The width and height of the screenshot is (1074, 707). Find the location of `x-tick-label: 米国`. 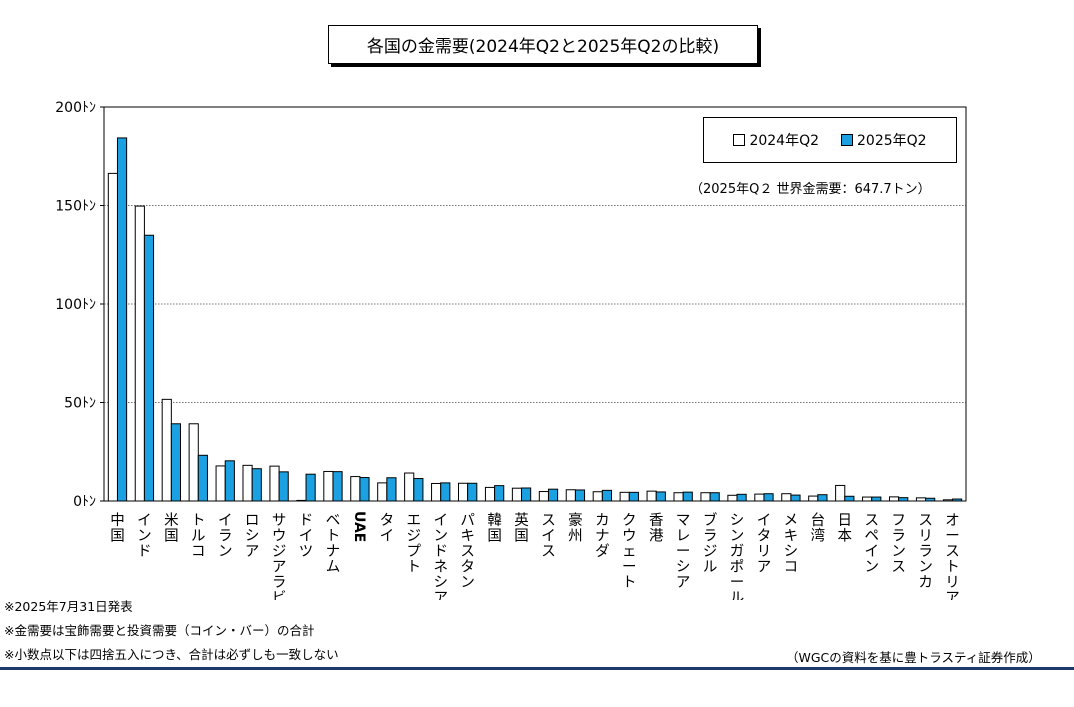

x-tick-label: 米国 is located at coordinates (171, 528).